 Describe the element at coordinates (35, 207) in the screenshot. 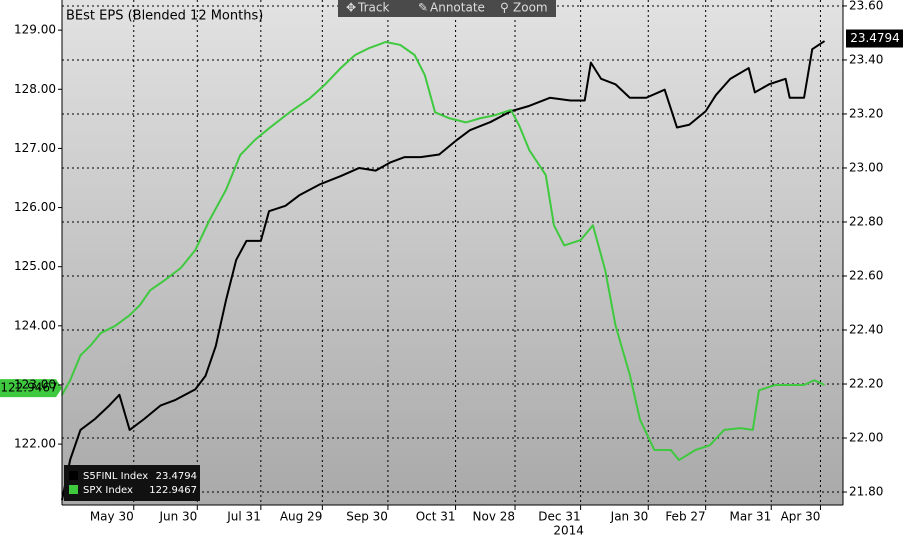

I see `y-tick-label: 126.00` at that location.